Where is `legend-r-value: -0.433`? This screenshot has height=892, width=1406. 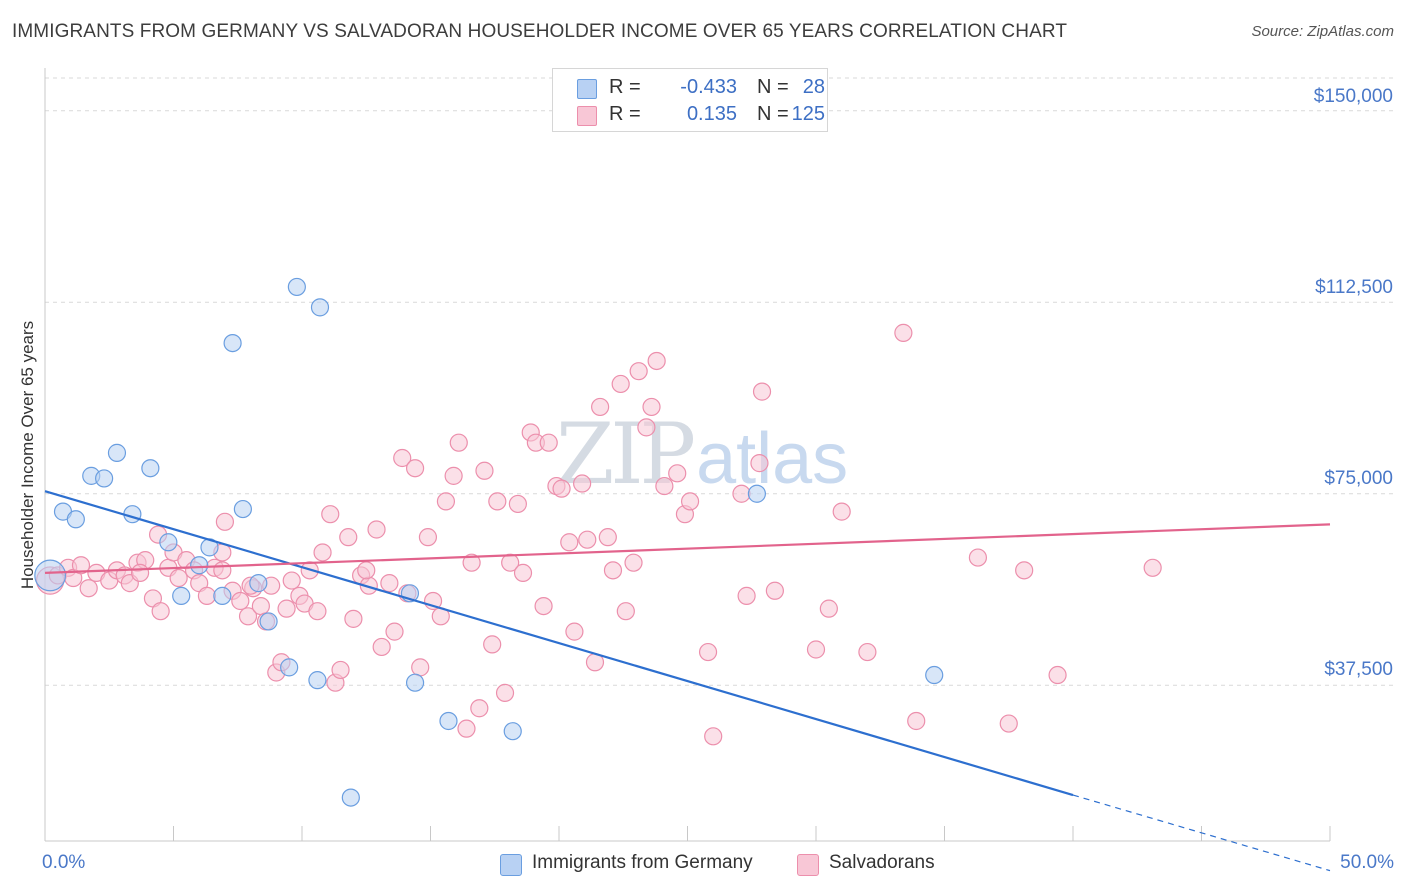 legend-r-value: -0.433 is located at coordinates (708, 87).